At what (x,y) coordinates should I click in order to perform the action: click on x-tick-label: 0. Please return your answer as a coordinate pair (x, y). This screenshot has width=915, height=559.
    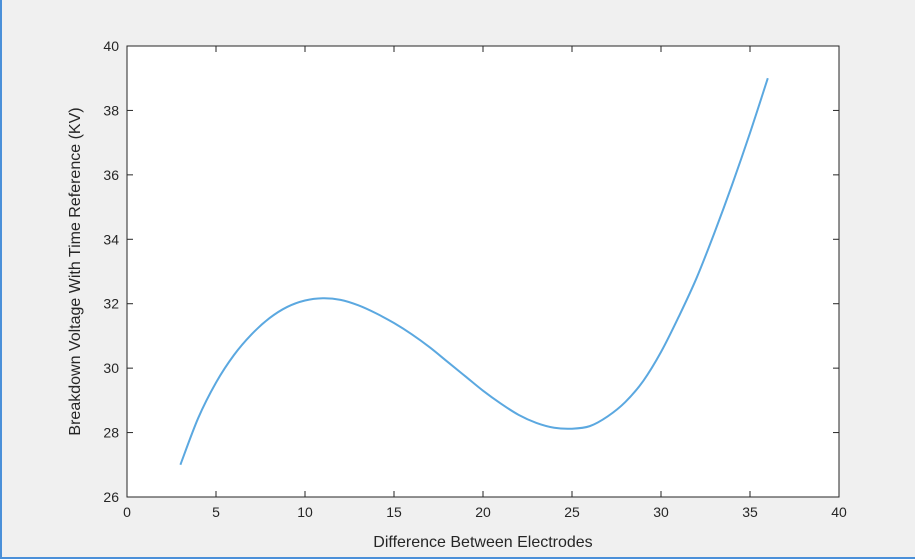
    Looking at the image, I should click on (127, 512).